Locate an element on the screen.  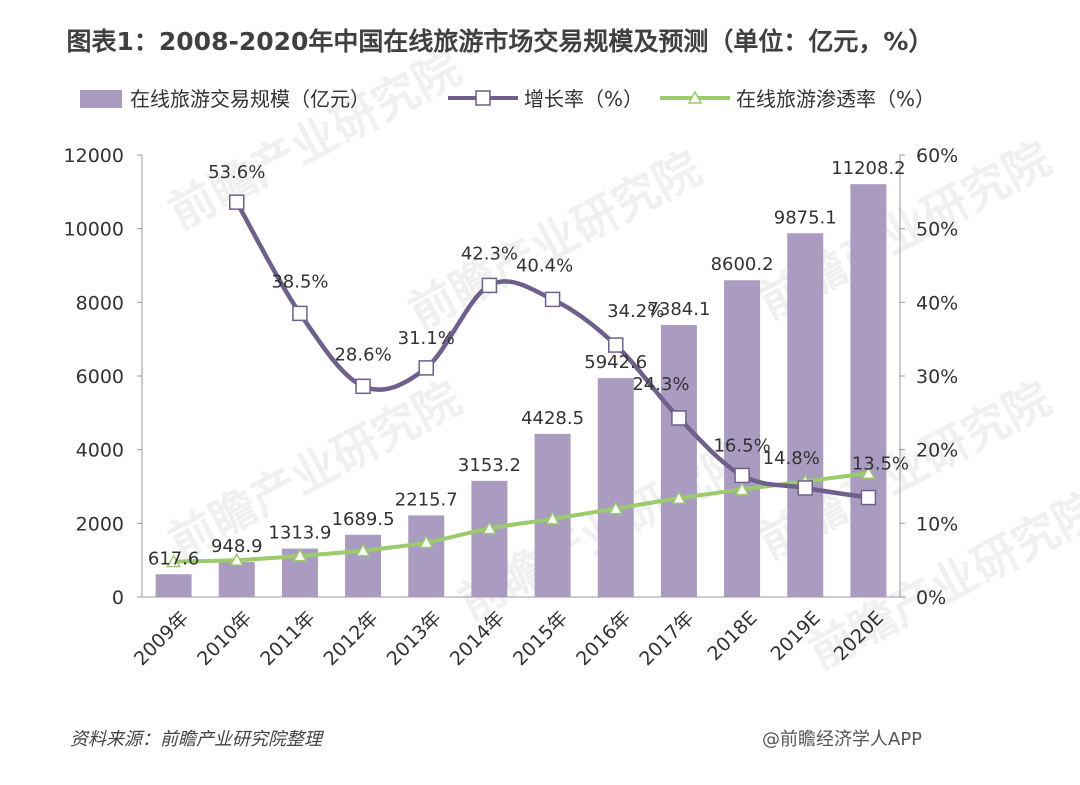
right-tick-label: 30% is located at coordinates (937, 377).